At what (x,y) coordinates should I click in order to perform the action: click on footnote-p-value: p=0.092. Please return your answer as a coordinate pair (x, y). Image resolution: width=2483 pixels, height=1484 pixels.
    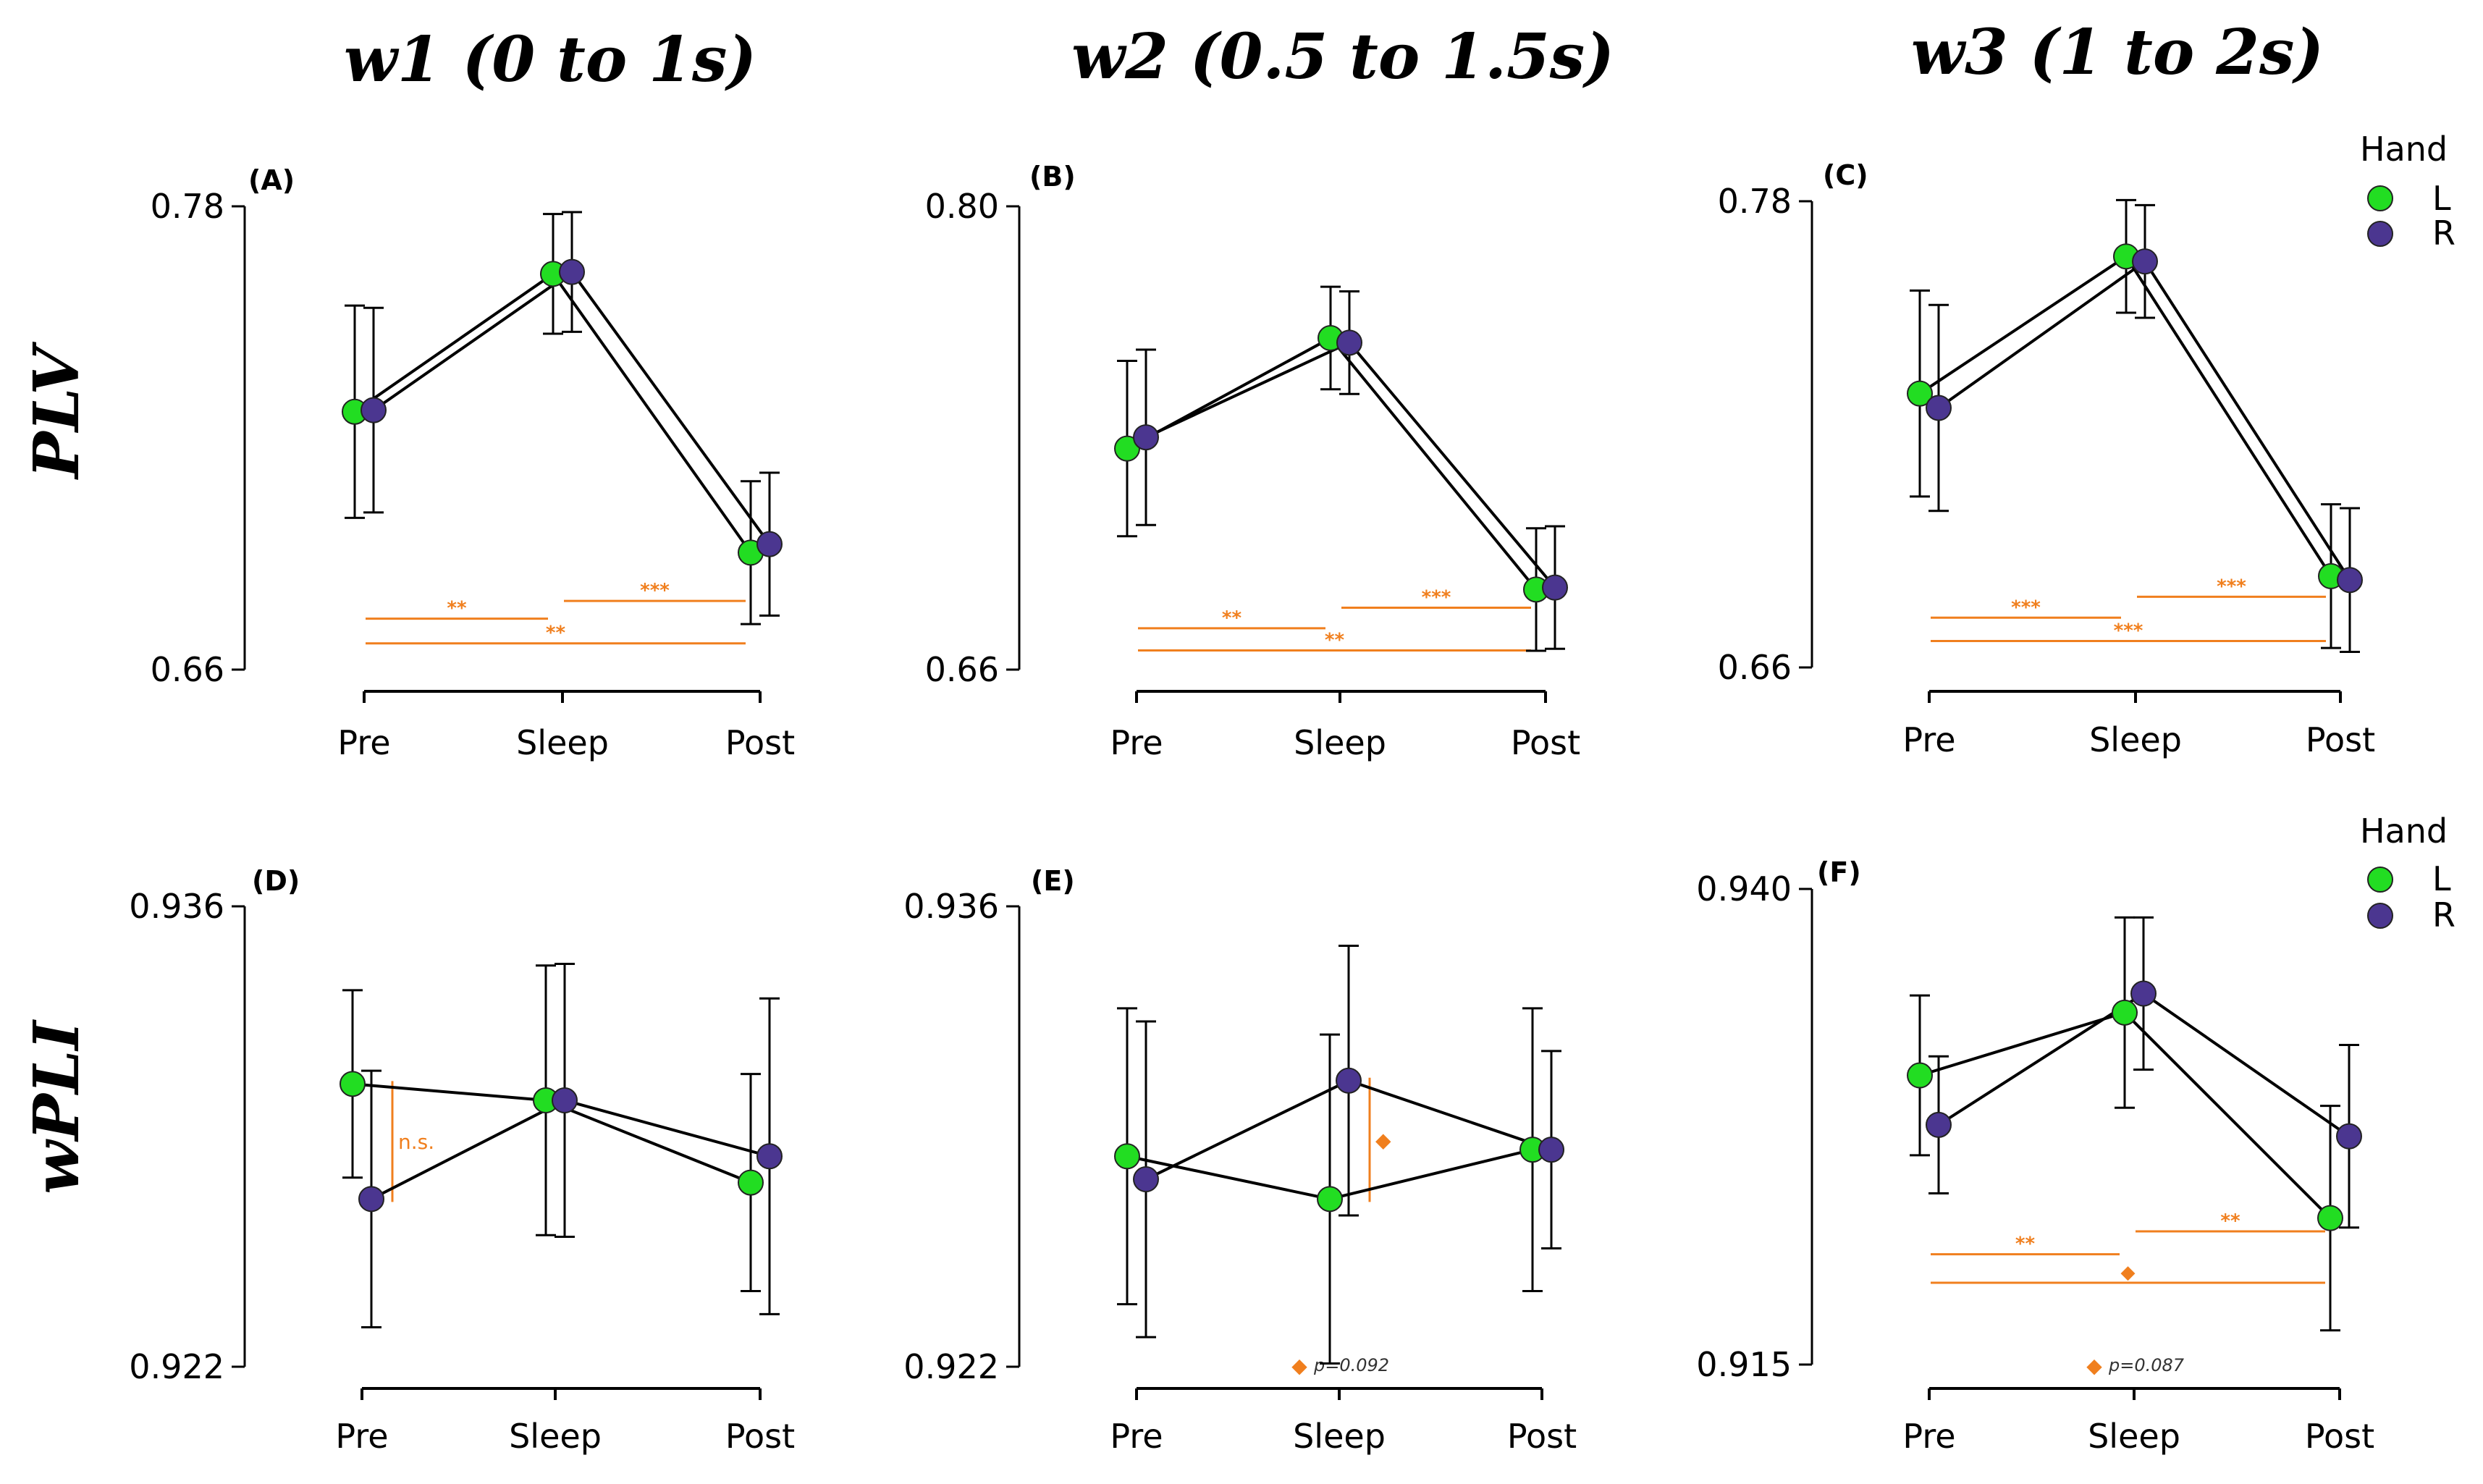
    Looking at the image, I should click on (1351, 1365).